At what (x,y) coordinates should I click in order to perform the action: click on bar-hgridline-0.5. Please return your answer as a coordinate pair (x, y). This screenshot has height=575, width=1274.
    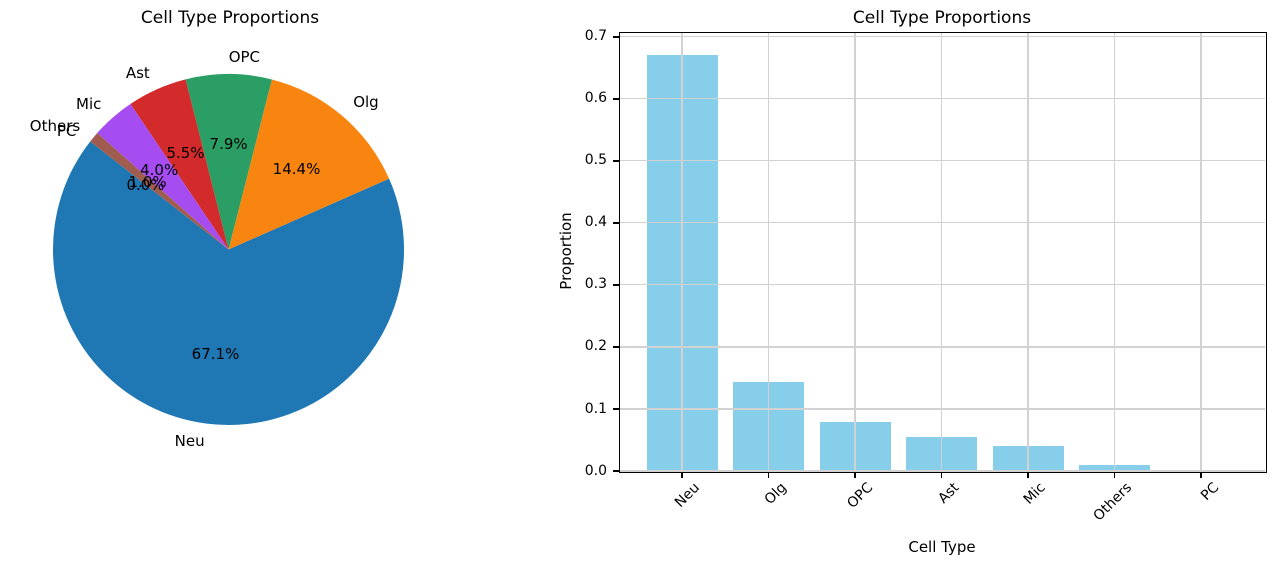
    Looking at the image, I should click on (942, 161).